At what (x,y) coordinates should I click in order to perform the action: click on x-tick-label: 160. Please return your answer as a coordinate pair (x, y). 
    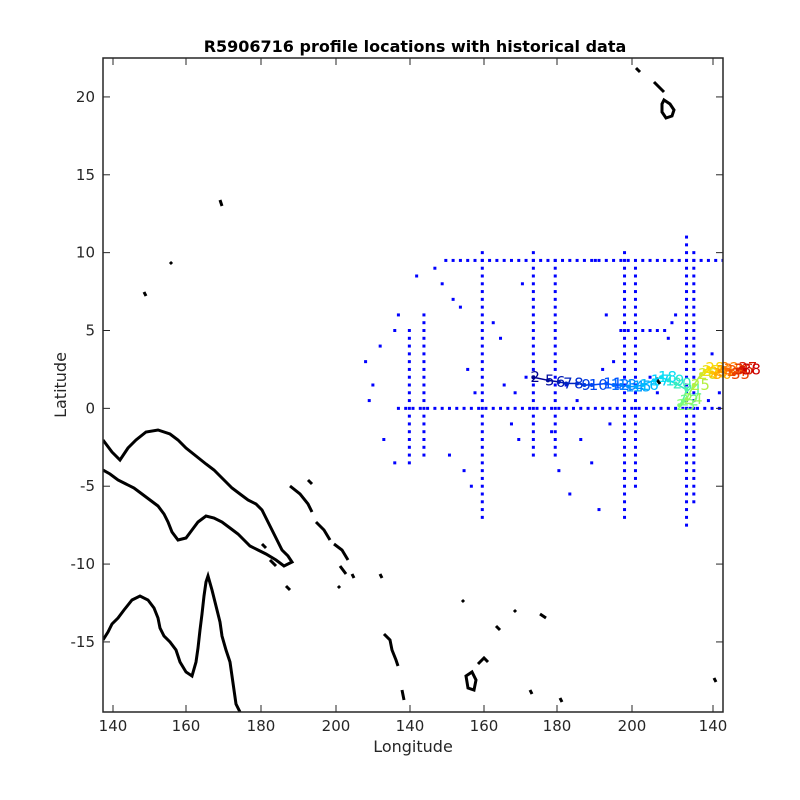
    Looking at the image, I should click on (484, 726).